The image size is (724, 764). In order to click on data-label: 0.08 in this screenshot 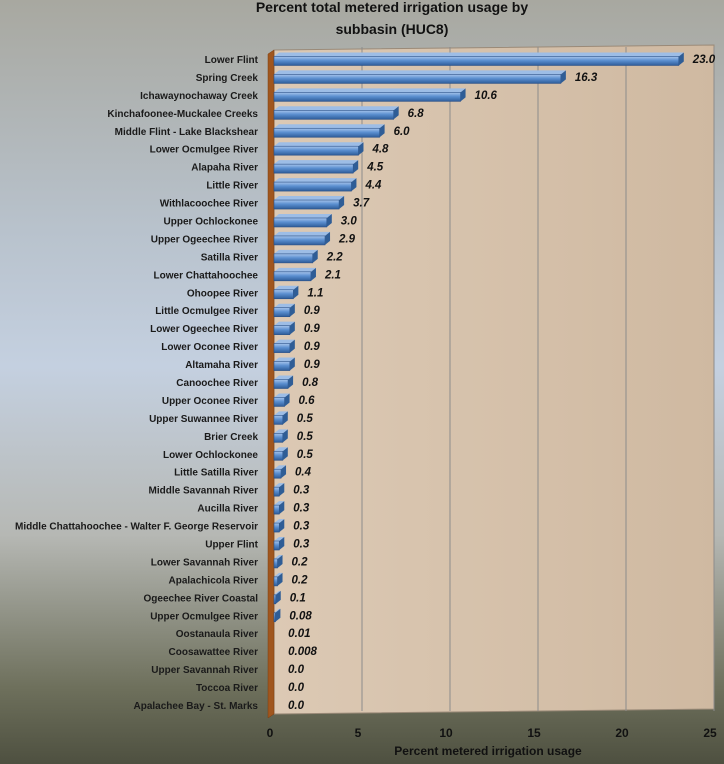, I will do `click(300, 616)`.